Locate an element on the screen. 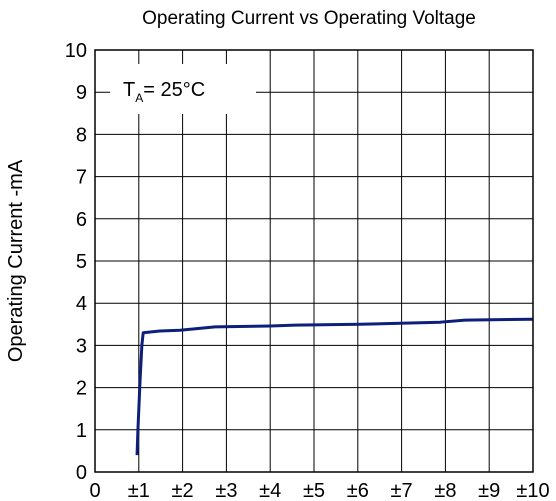 This screenshot has width=556, height=501. y-tick-label: 4 is located at coordinates (81, 304).